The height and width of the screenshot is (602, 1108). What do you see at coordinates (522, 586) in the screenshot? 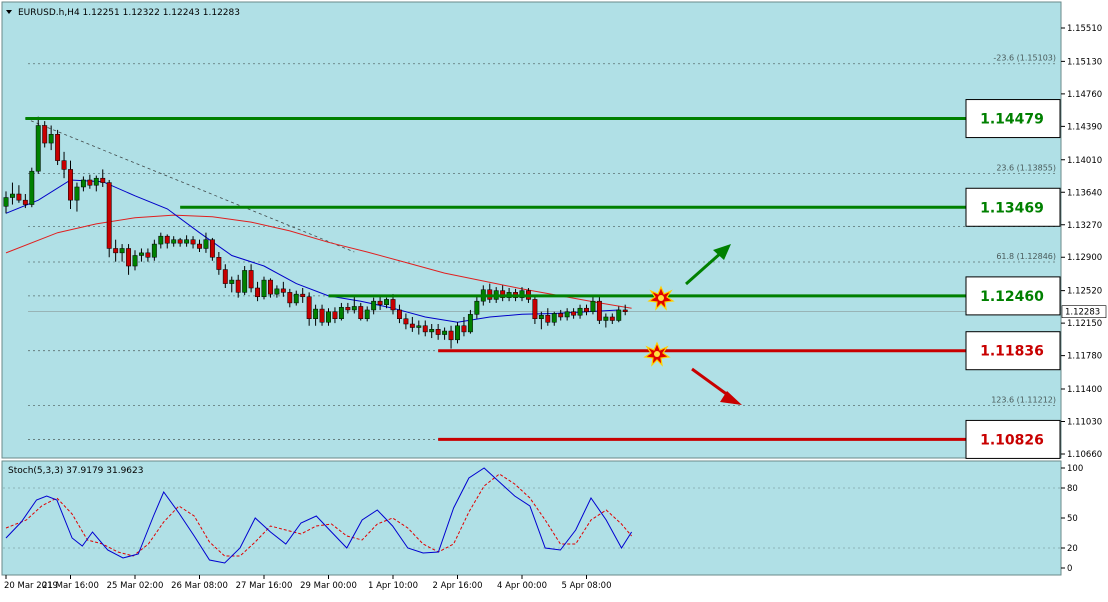
I see `time-tick-label: 4 Apr 00:00` at bounding box center [522, 586].